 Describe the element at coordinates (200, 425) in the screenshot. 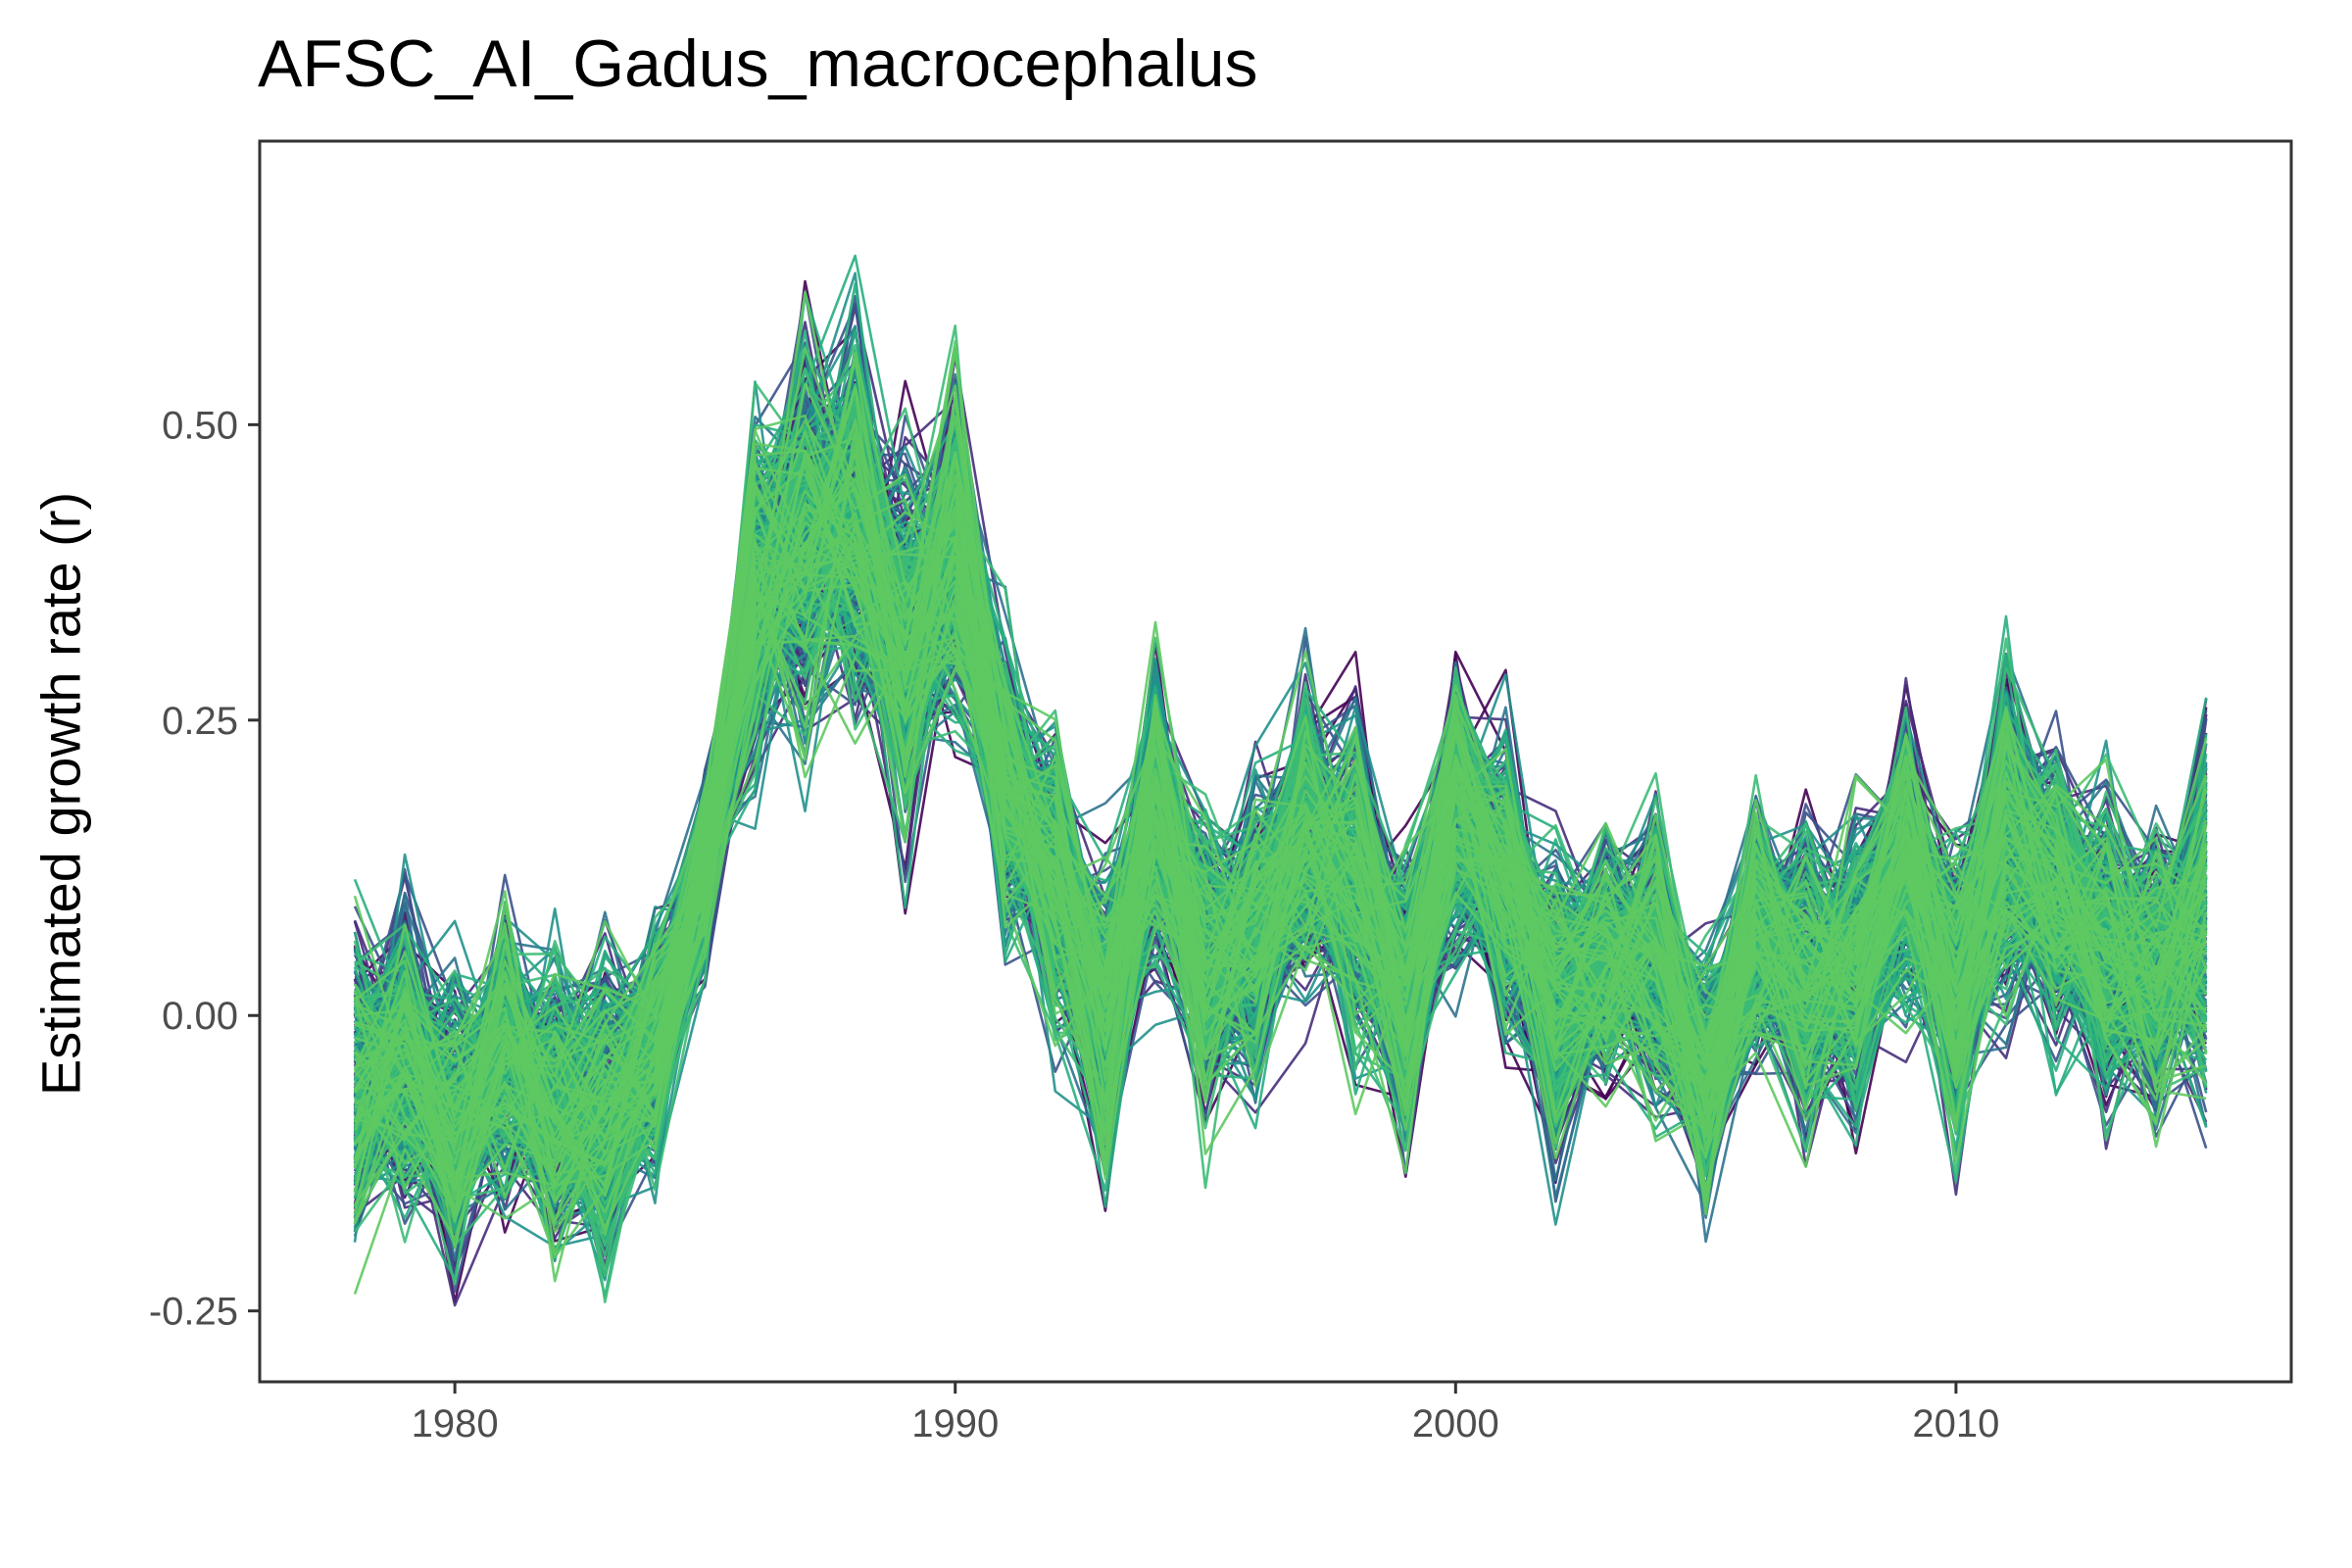

I see `y-tick-label: 0.50` at that location.